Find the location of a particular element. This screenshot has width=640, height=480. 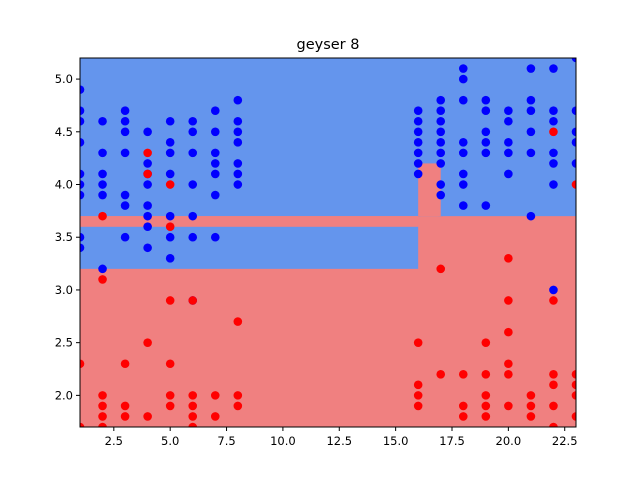

y-axis: 2.0 2.5 3.0 3.5 4.0 4.5 5.0 is located at coordinates (67, 237).